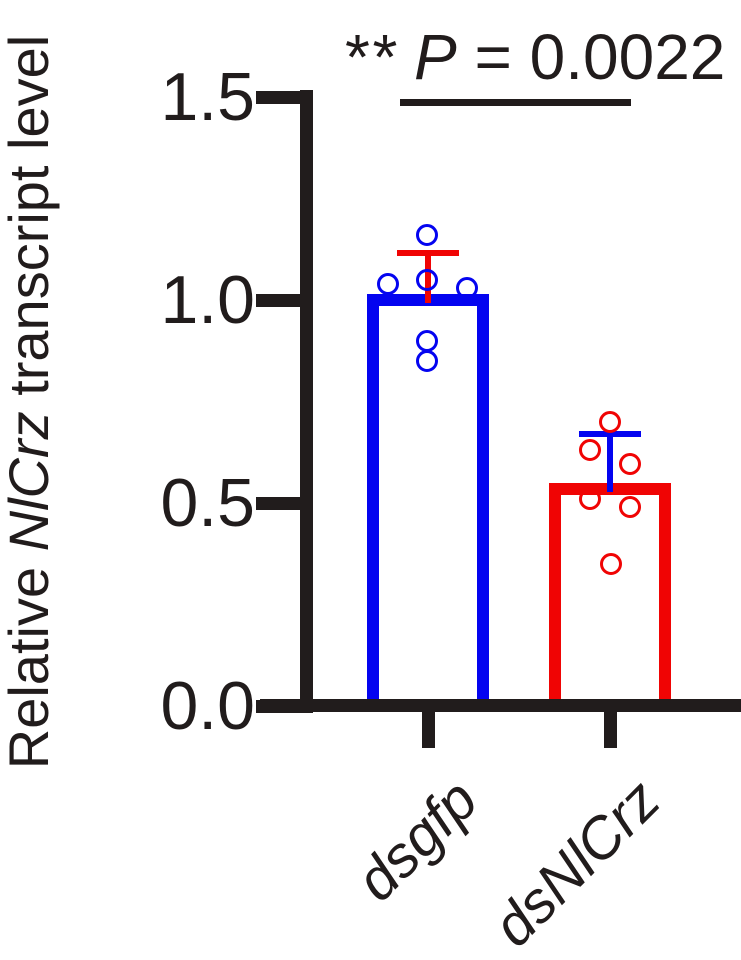 This screenshot has width=741, height=960. I want to click on y-tick-label: 0.0, so click(207, 706).